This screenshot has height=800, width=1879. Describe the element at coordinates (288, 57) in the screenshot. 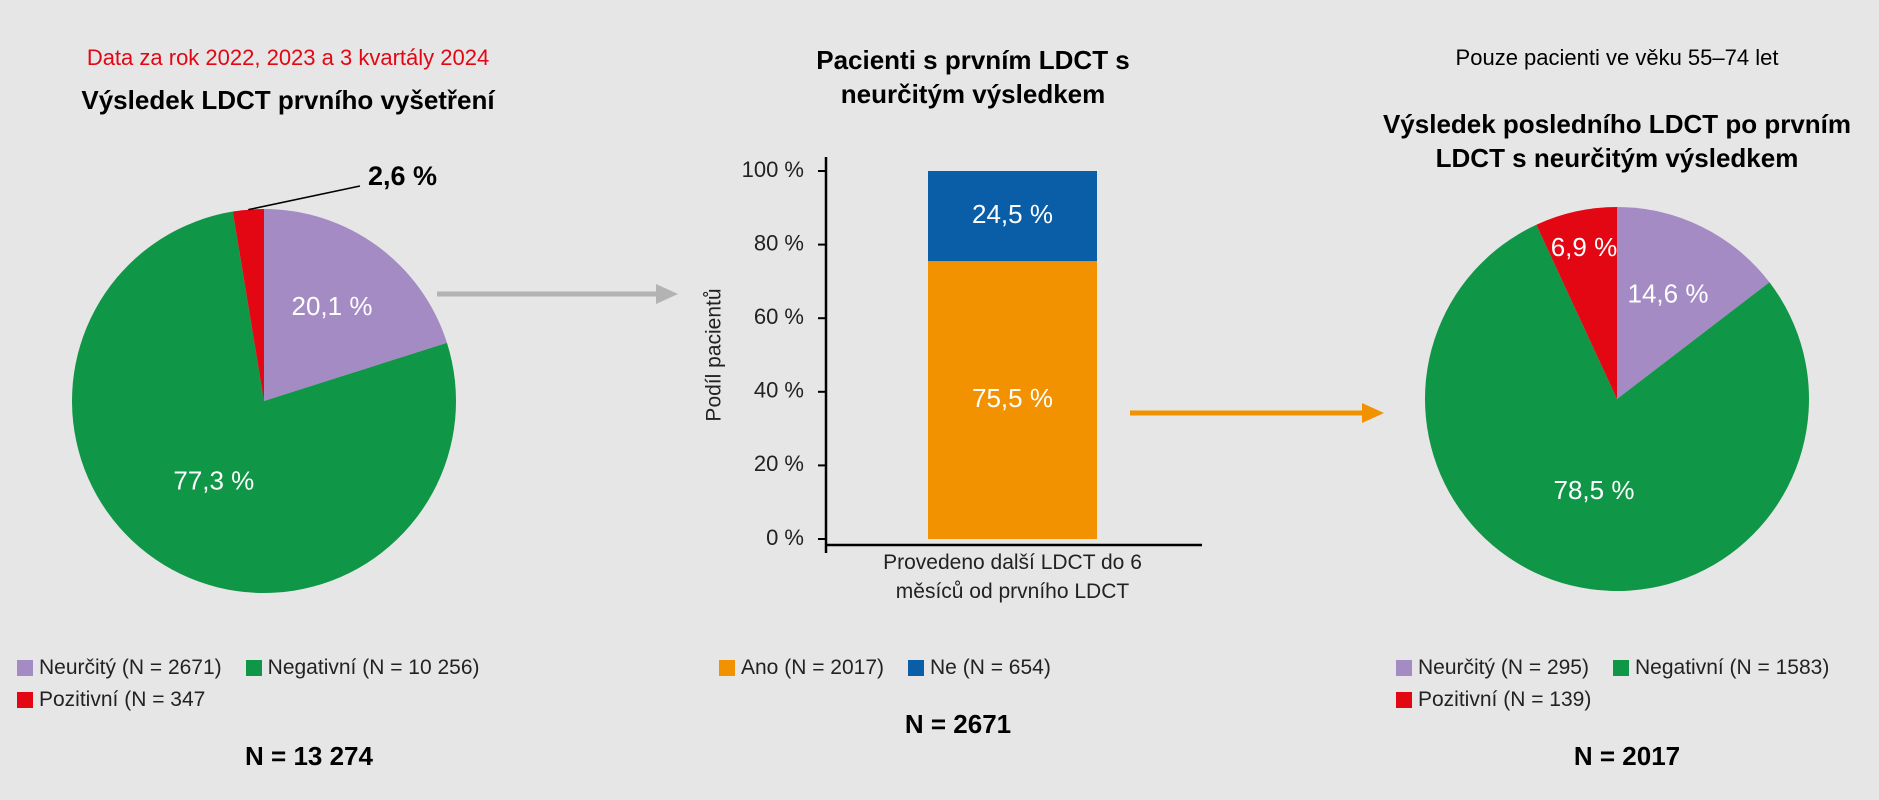

I see `chart-subtitle: Data za rok 2022, 2023 a 3 kvartály 2024` at that location.